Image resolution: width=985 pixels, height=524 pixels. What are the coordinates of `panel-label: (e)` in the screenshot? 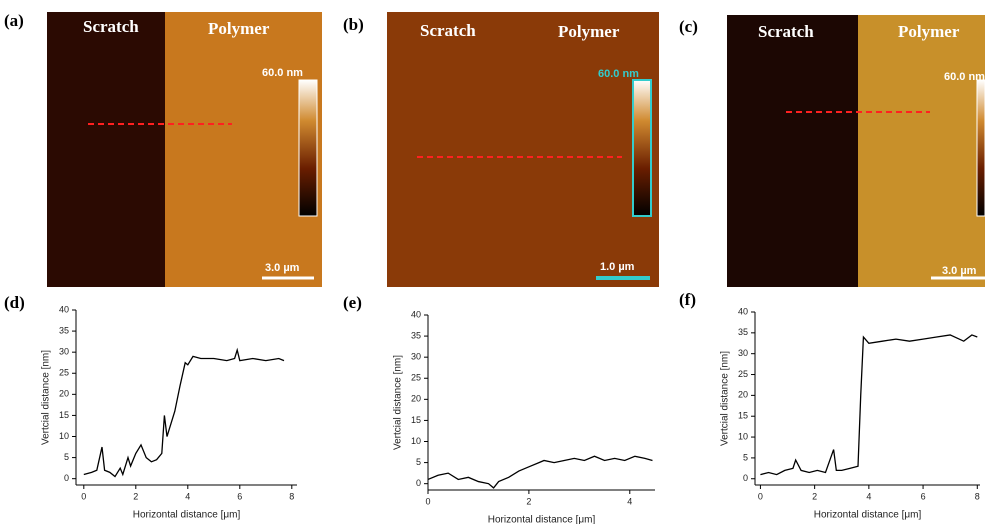 It's located at (352, 302).